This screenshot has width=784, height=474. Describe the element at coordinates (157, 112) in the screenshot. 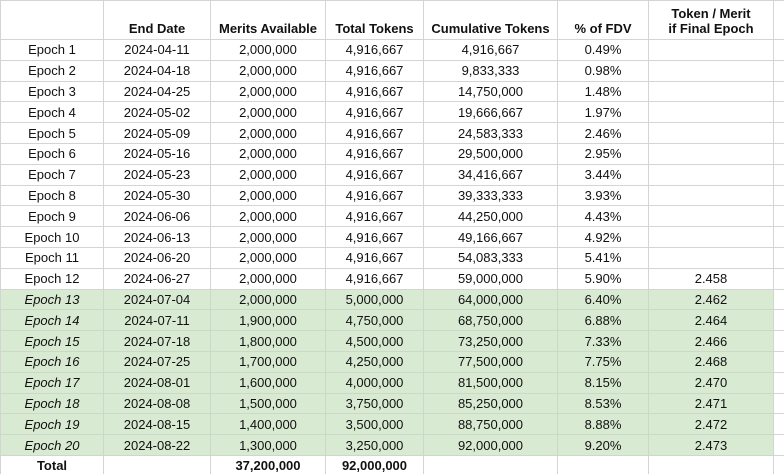

I see `end-date-cell: 2024-05-02` at that location.